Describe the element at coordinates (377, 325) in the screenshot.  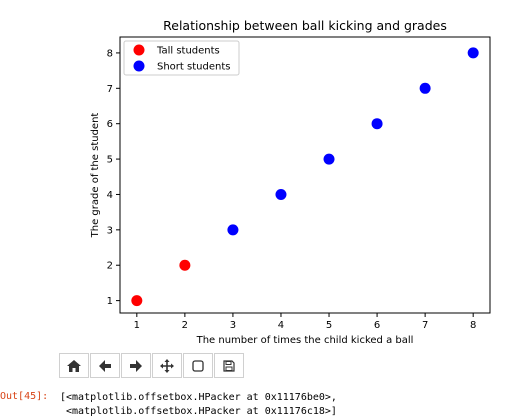
I see `x-tick-label: 6` at that location.